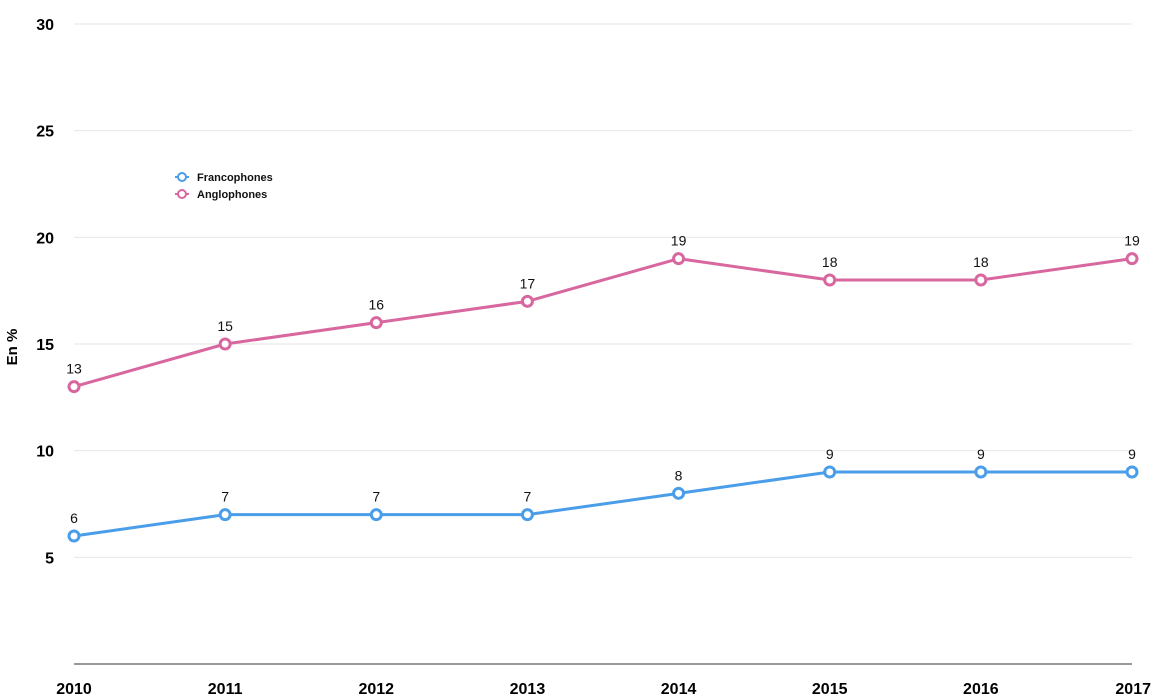 This screenshot has height=700, width=1153. Describe the element at coordinates (603, 689) in the screenshot. I see `x-axis-ticks: 2010 2011 2012 2013 2014 2015 2016 2017` at that location.